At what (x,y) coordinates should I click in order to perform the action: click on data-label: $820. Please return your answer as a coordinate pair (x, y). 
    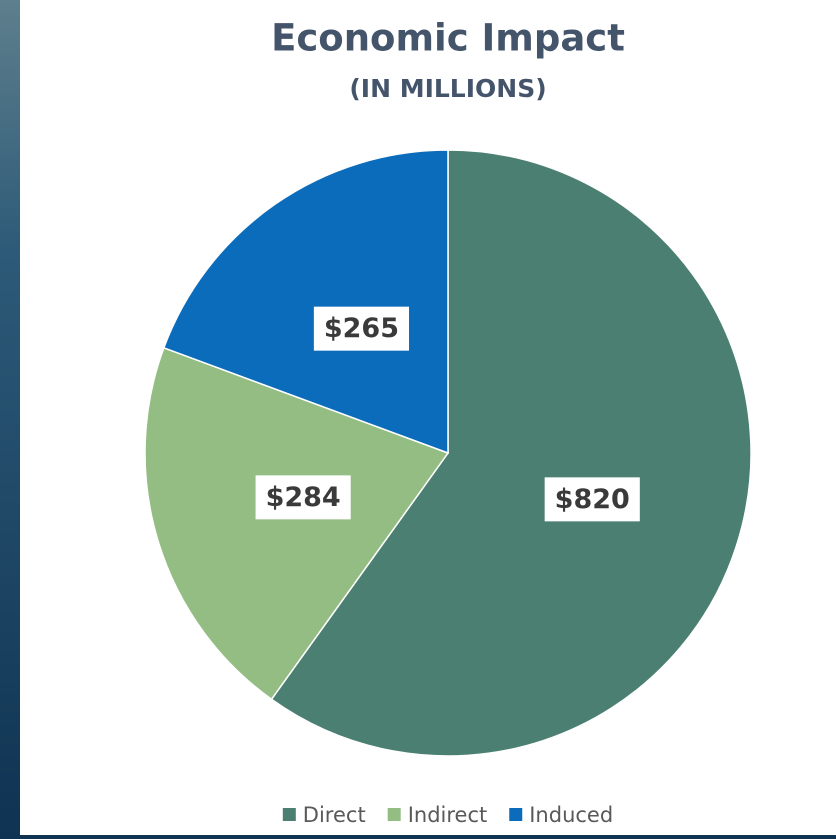
    Looking at the image, I should click on (592, 499).